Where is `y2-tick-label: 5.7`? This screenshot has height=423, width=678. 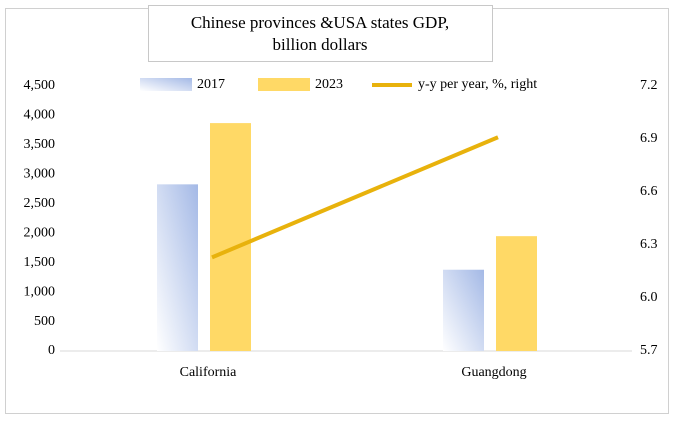
y2-tick-label: 5.7 is located at coordinates (649, 350).